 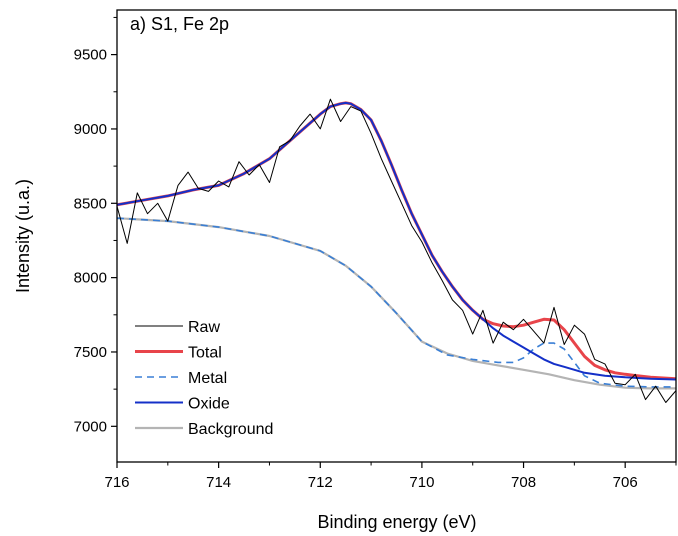 What do you see at coordinates (179, 24) in the screenshot?
I see `panel-label: a) S1, Fe 2p` at bounding box center [179, 24].